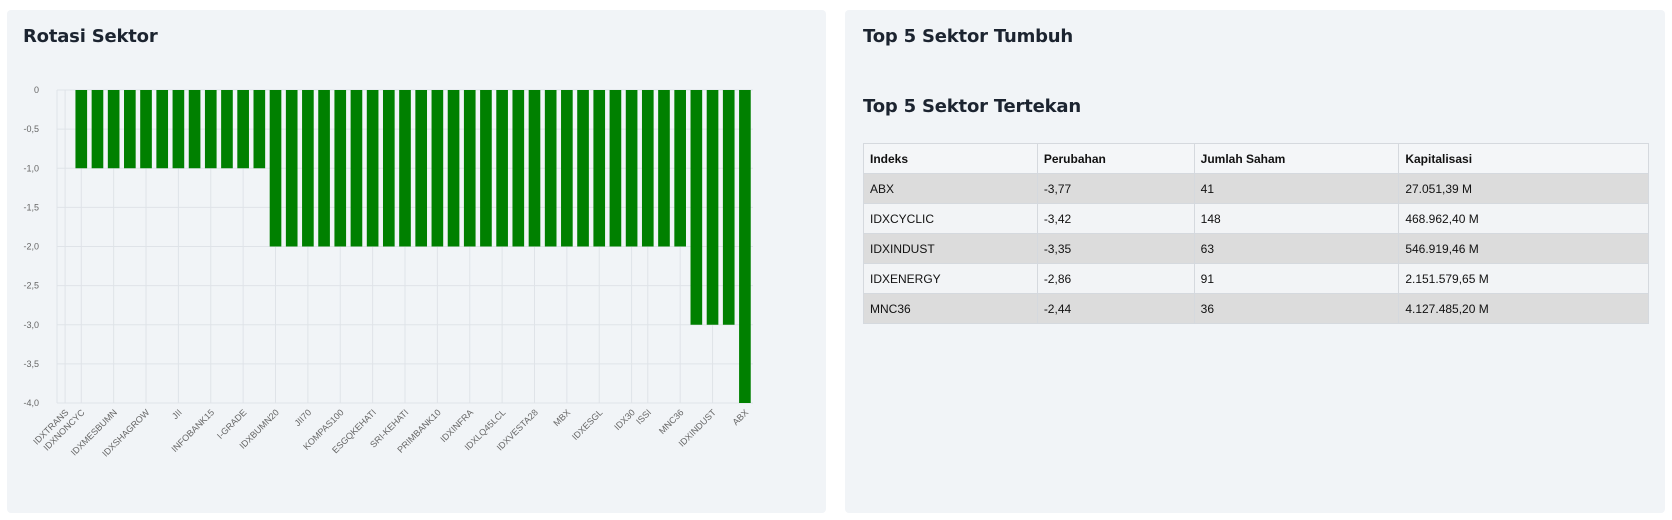  What do you see at coordinates (31, 286) in the screenshot?
I see `y-tick-label: -2,5` at bounding box center [31, 286].